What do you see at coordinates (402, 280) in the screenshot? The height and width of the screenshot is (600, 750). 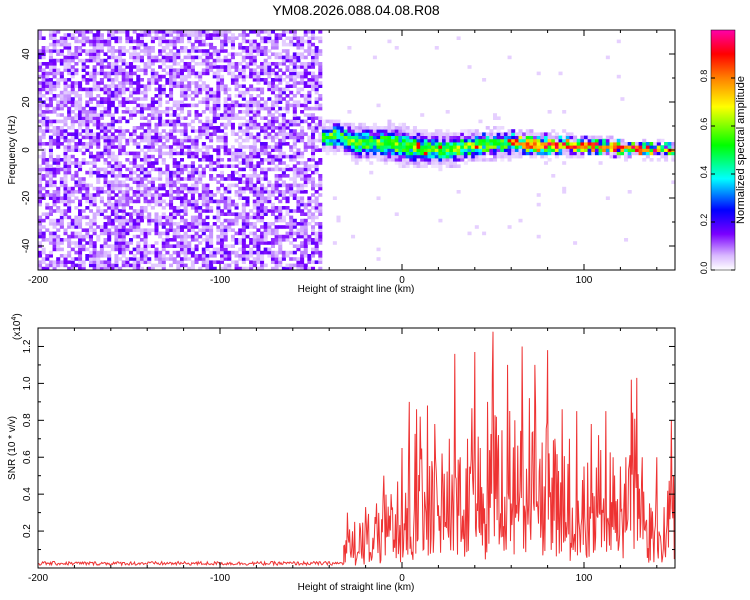 I see `x-tick-label: 0` at bounding box center [402, 280].